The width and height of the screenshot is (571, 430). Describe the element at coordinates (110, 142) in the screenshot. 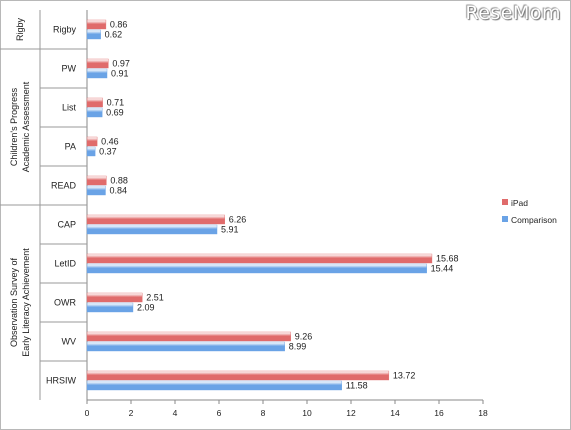

I see `value-label: 0.46` at that location.